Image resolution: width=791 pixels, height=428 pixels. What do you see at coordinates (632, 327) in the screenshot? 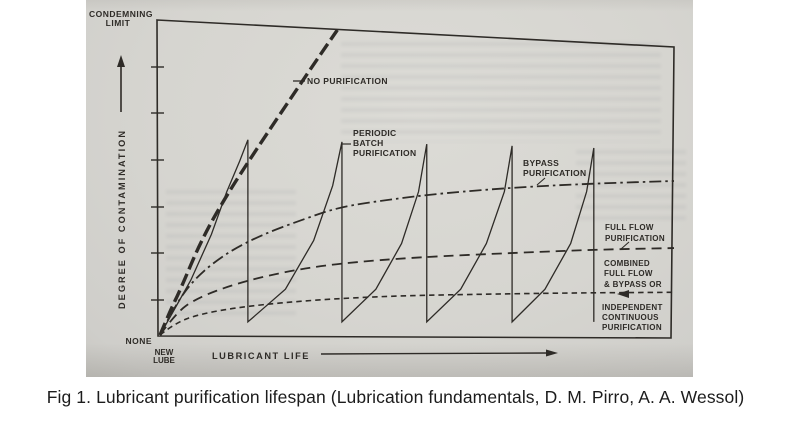
I see `curve-label-independent: PURIFICATION` at bounding box center [632, 327].